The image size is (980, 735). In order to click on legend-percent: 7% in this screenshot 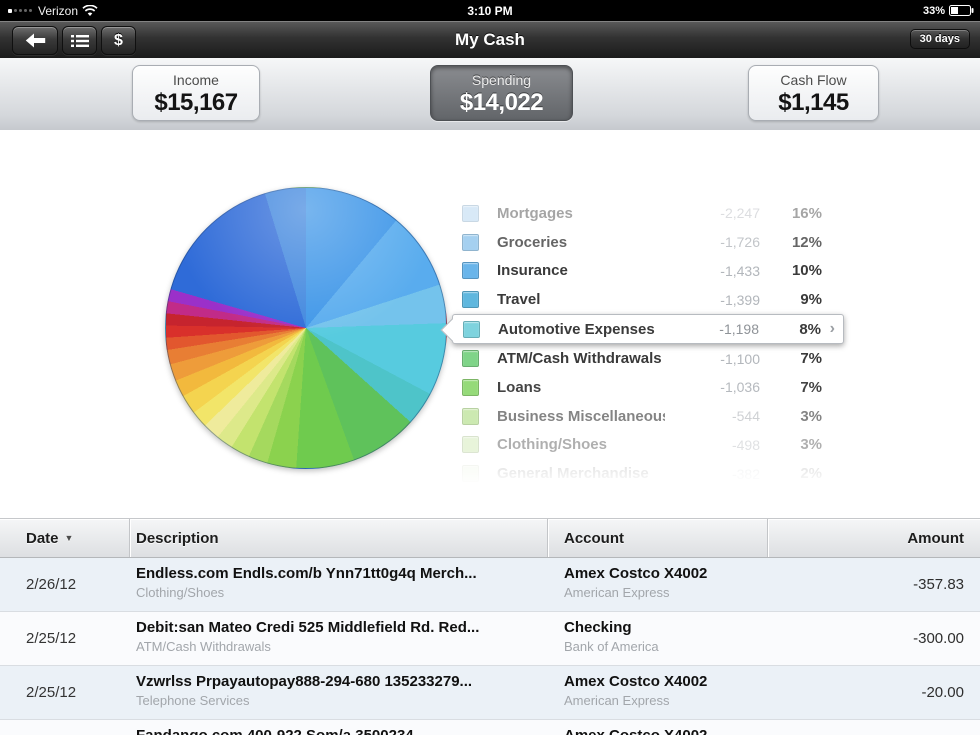, I will do `click(811, 359)`.